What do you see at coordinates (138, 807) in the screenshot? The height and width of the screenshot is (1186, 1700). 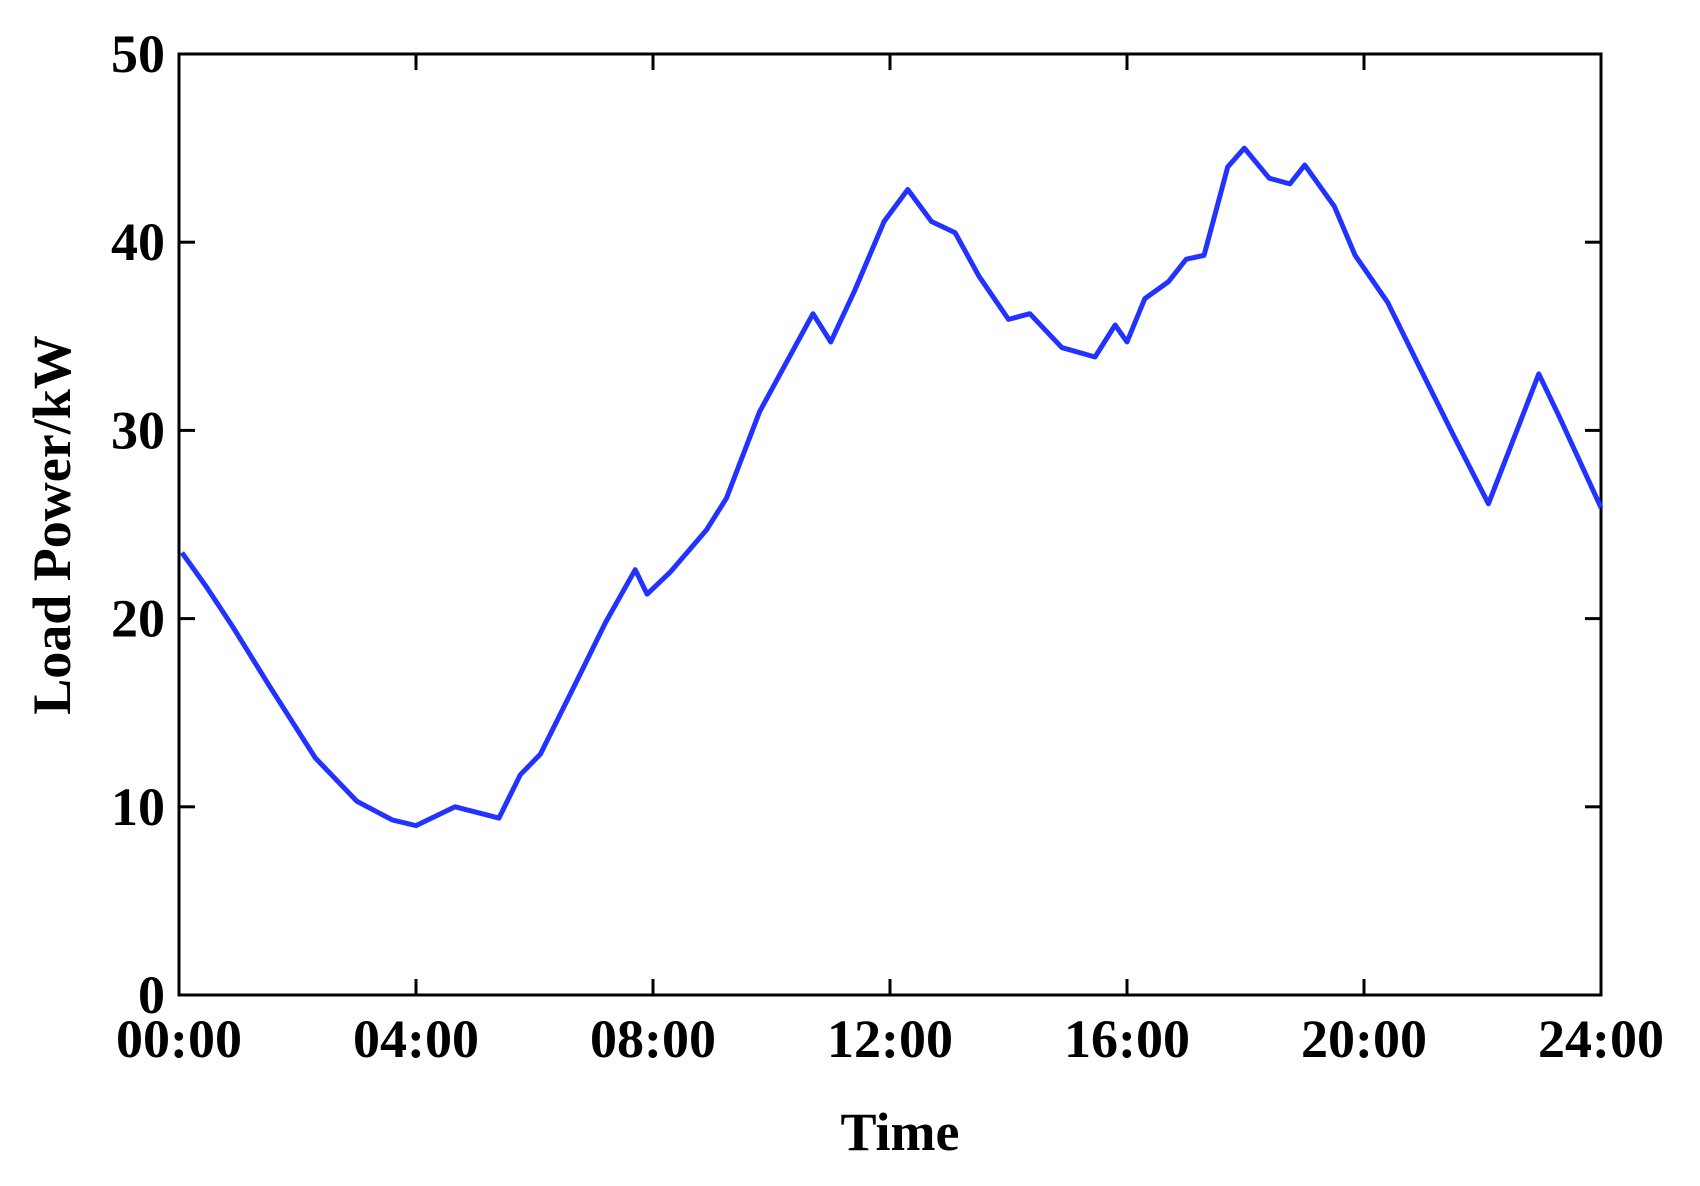 I see `y-tick-label: 10` at bounding box center [138, 807].